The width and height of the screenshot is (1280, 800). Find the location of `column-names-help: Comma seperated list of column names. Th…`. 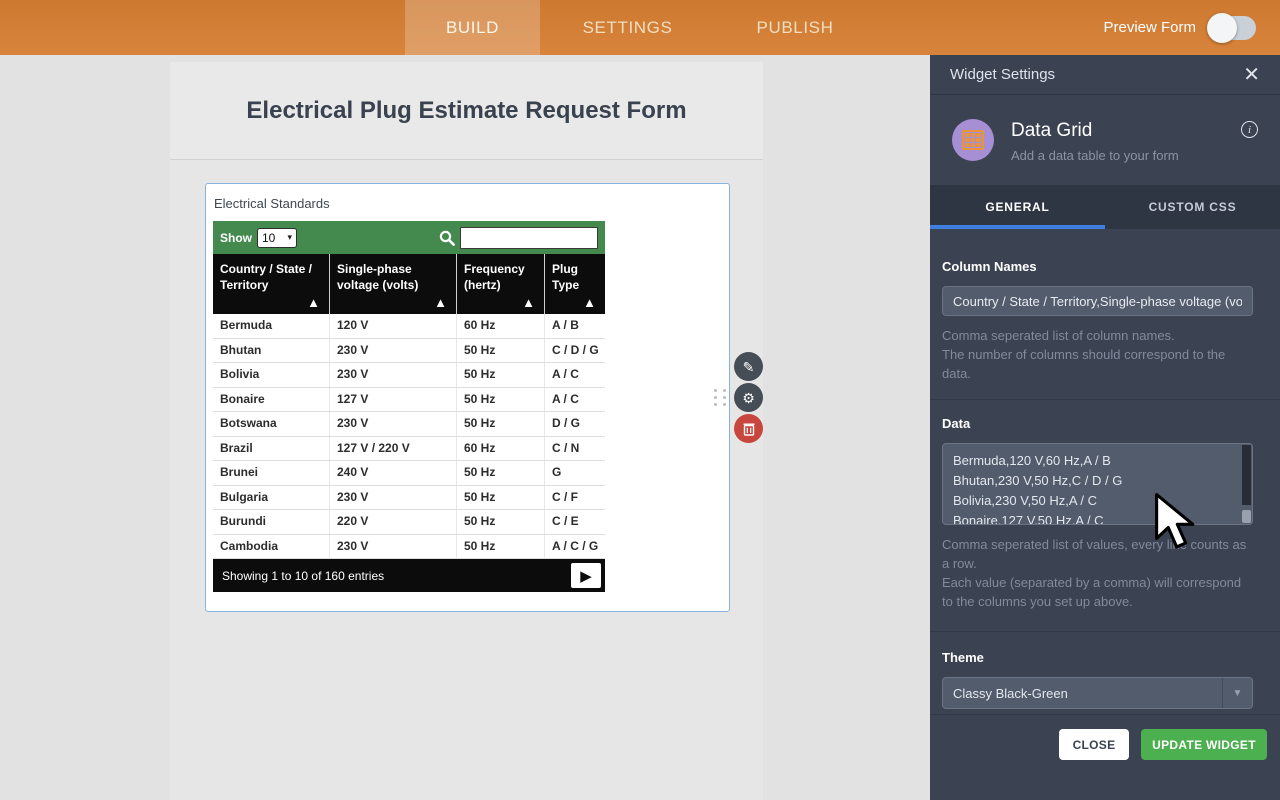

column-names-help: Comma seperated list of column names. Th… is located at coordinates (1084, 354).